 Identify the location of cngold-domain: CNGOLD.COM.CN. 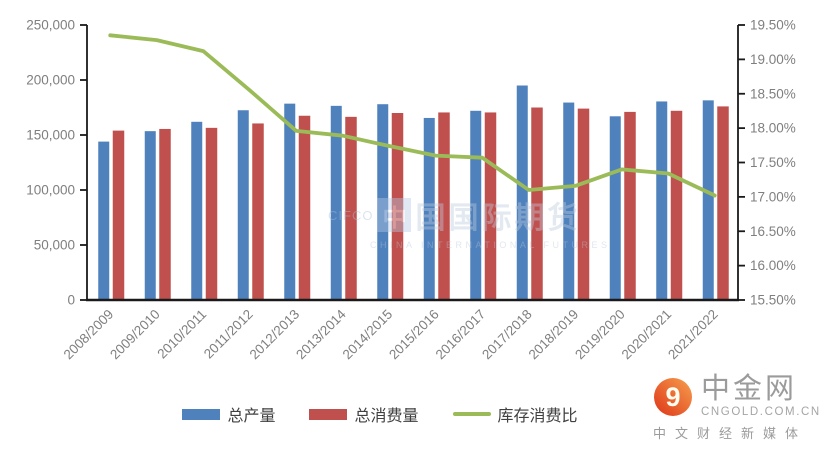
(761, 412).